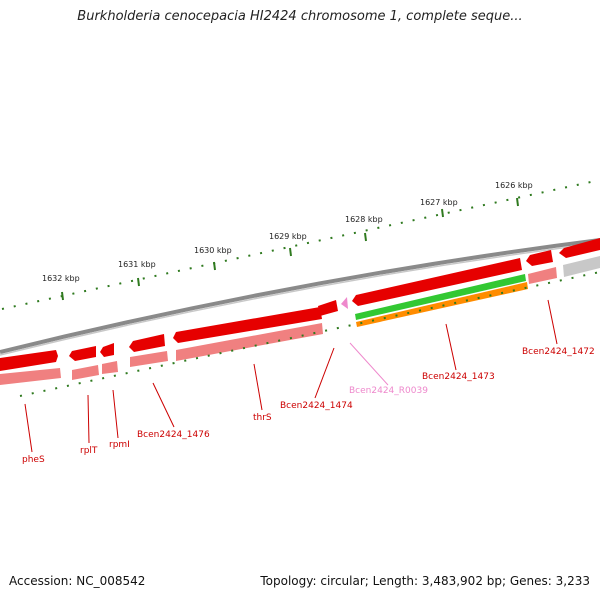  Describe the element at coordinates (247, 325) in the screenshot. I see `cds-thrS` at that location.